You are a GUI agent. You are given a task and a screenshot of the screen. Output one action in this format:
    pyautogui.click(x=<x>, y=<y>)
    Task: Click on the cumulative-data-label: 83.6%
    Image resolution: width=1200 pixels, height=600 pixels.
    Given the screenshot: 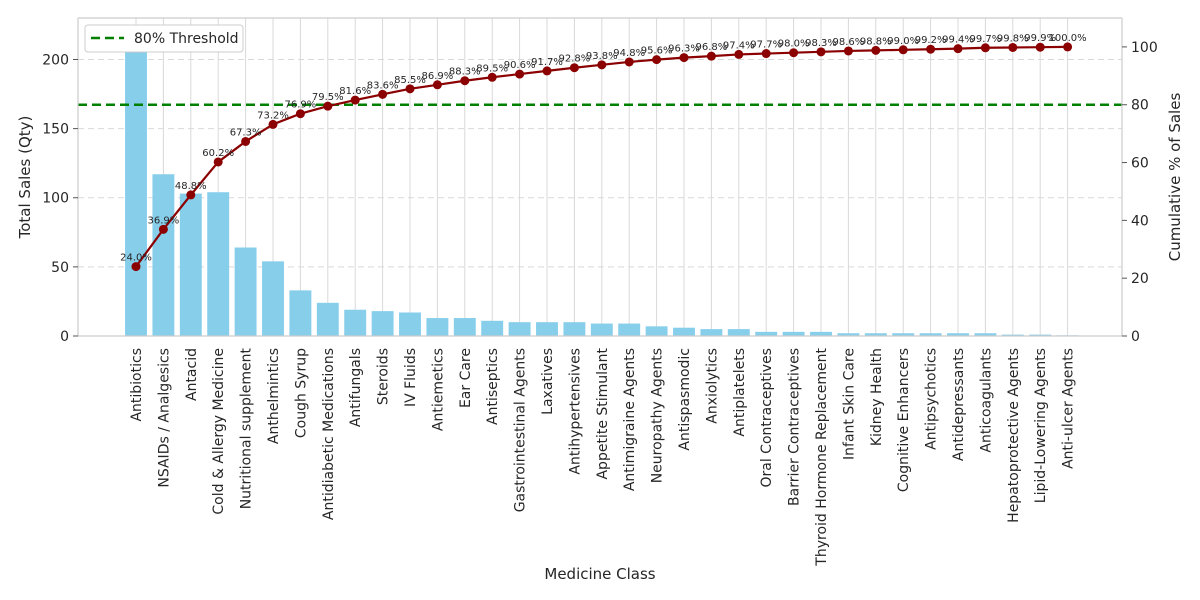 What is the action you would take?
    pyautogui.click(x=383, y=85)
    